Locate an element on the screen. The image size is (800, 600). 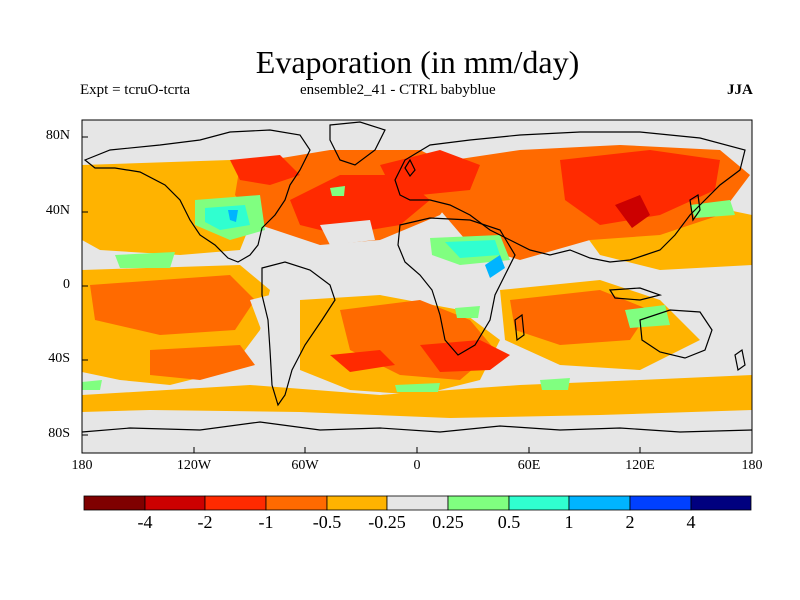
colorbar-label-2: -2 is located at coordinates (205, 522).